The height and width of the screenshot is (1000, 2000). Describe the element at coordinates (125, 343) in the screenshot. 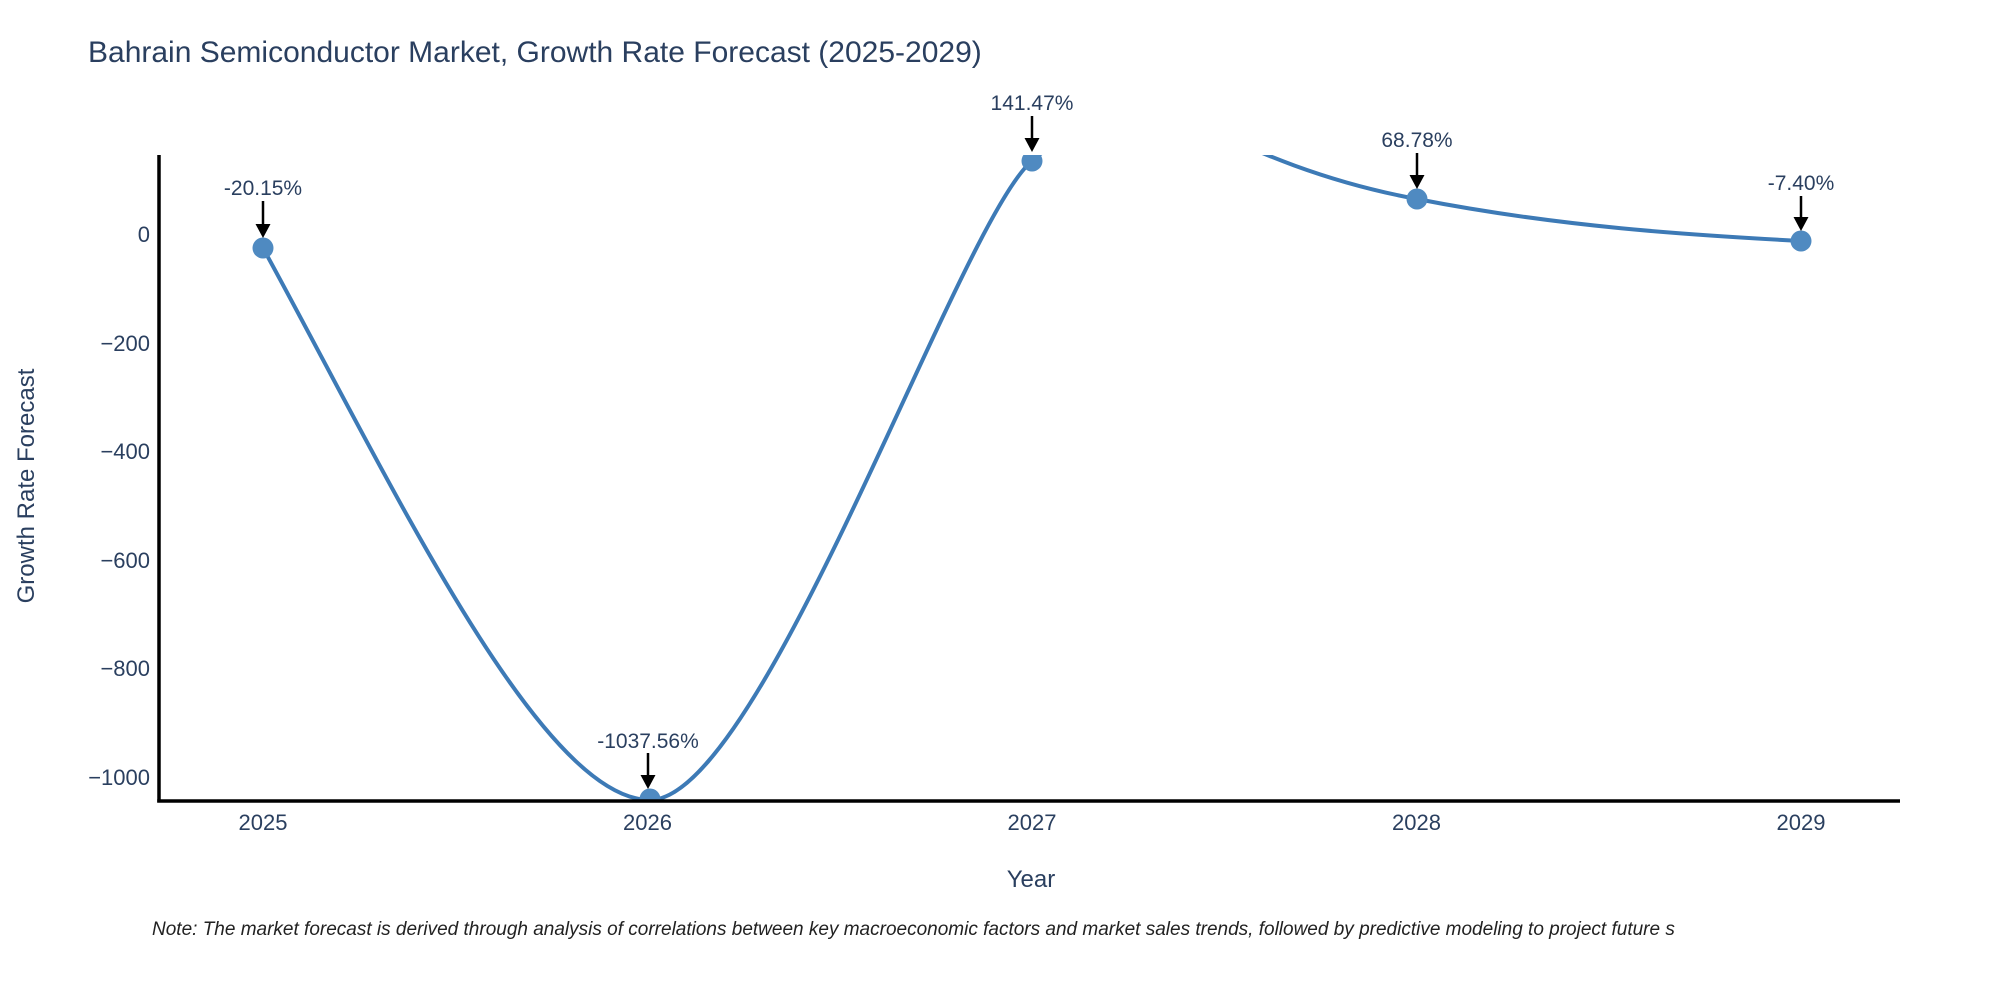

I see `y-tick-n200: −200` at that location.